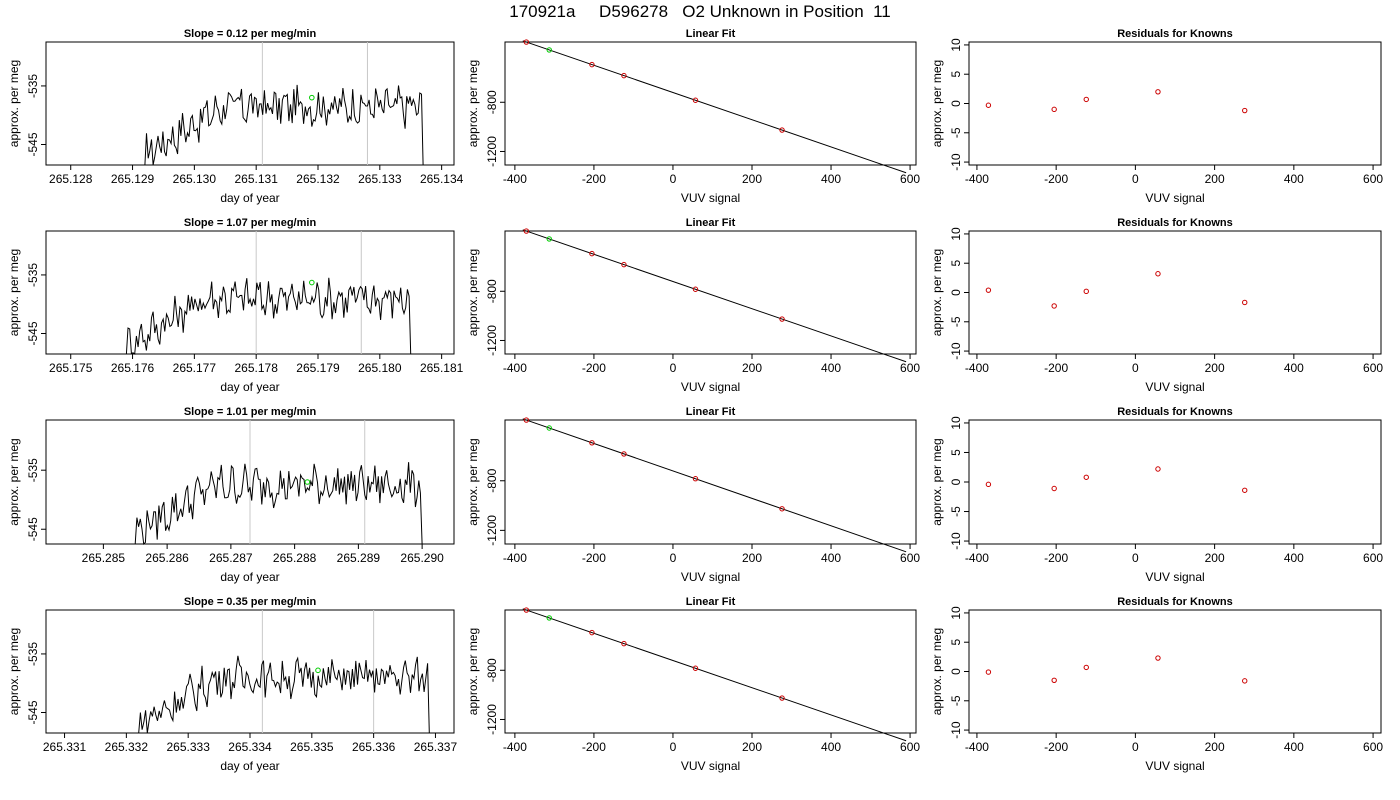 This screenshot has width=1400, height=800. Describe the element at coordinates (318, 179) in the screenshot. I see `x-tick-label: 265.132` at that location.